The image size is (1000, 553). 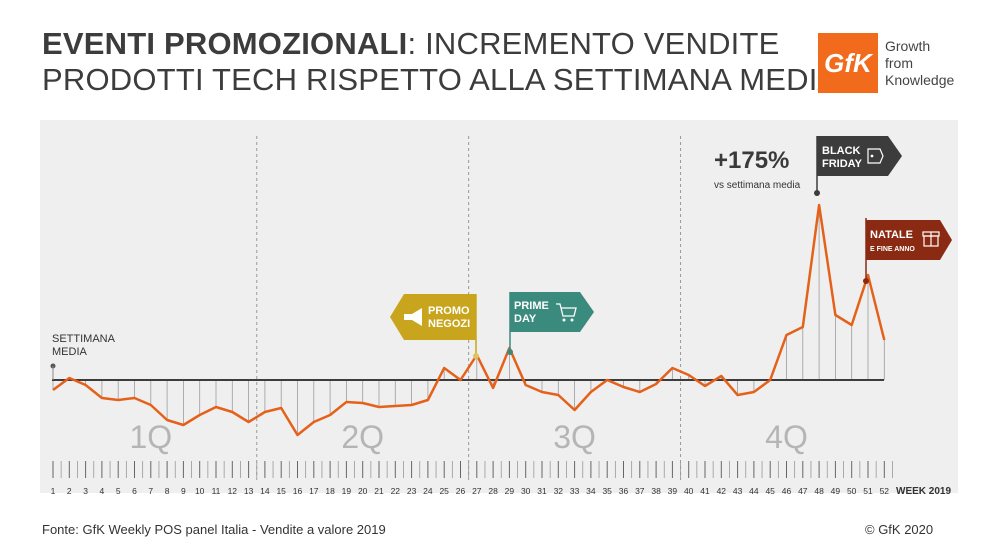 What do you see at coordinates (461, 491) in the screenshot?
I see `week-label: 26` at bounding box center [461, 491].